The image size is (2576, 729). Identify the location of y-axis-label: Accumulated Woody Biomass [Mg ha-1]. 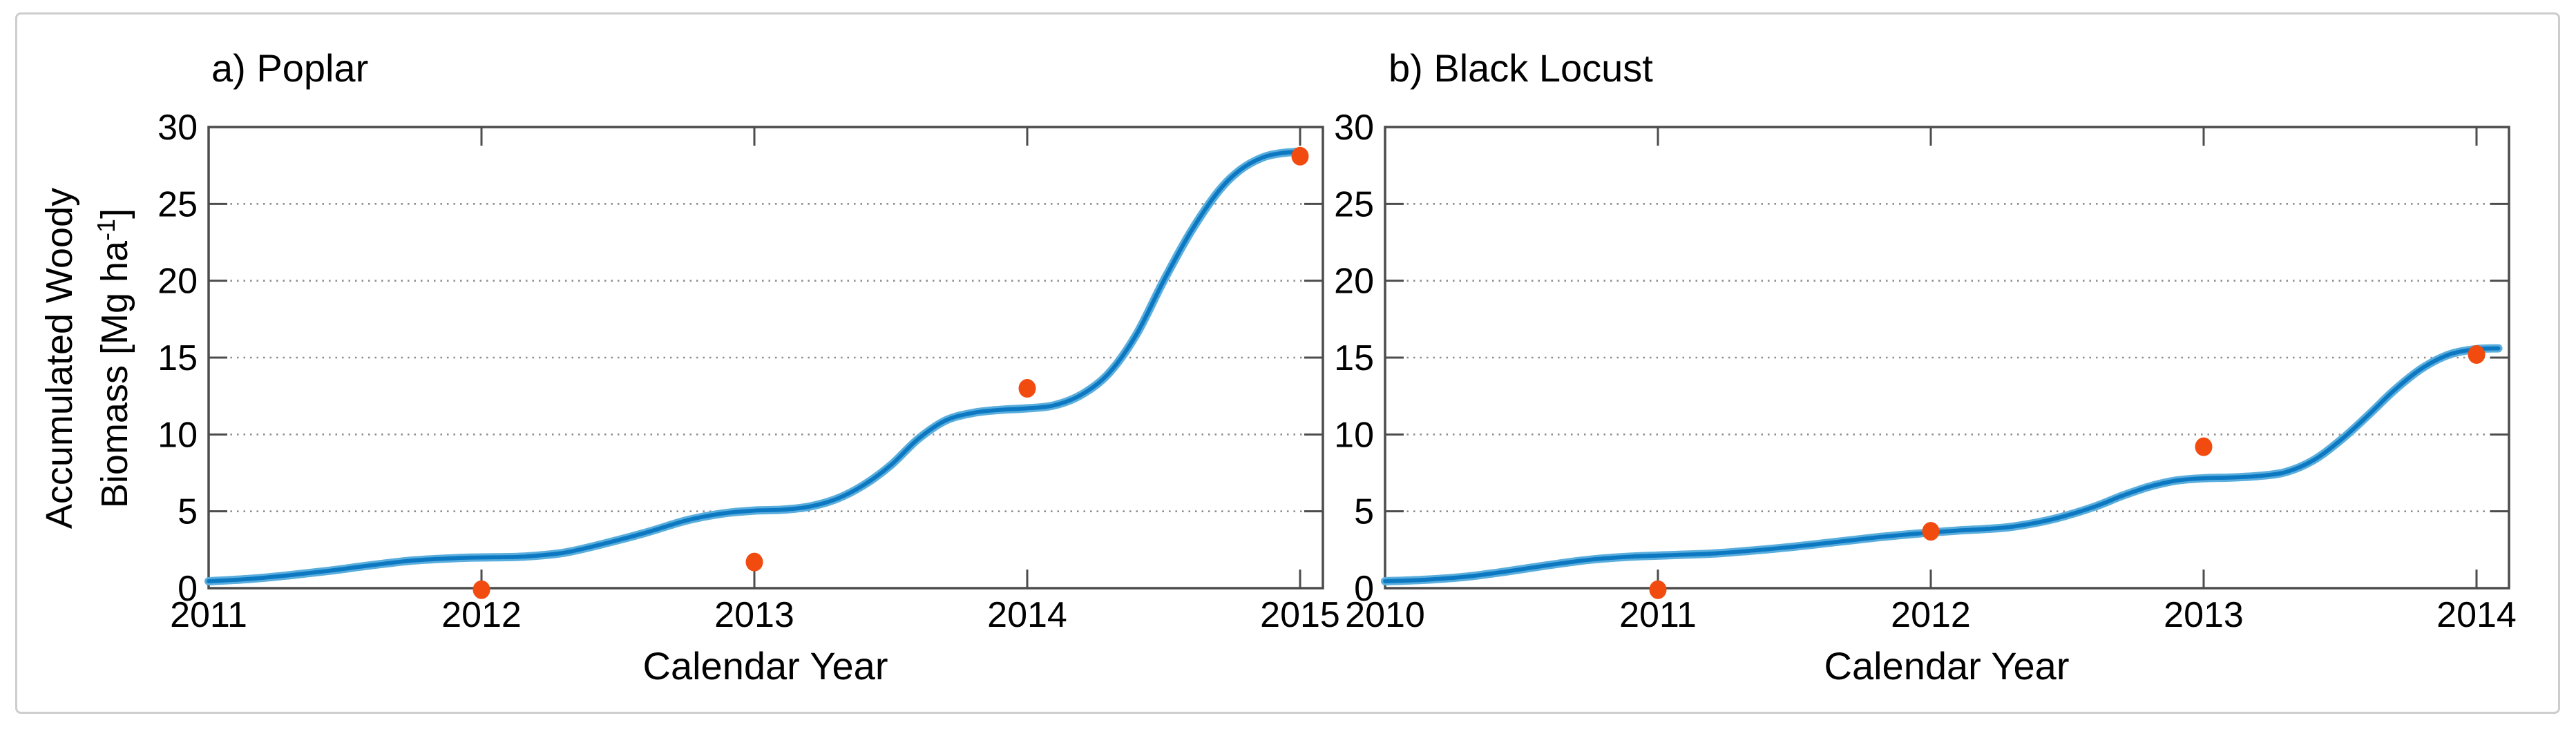
(86, 358).